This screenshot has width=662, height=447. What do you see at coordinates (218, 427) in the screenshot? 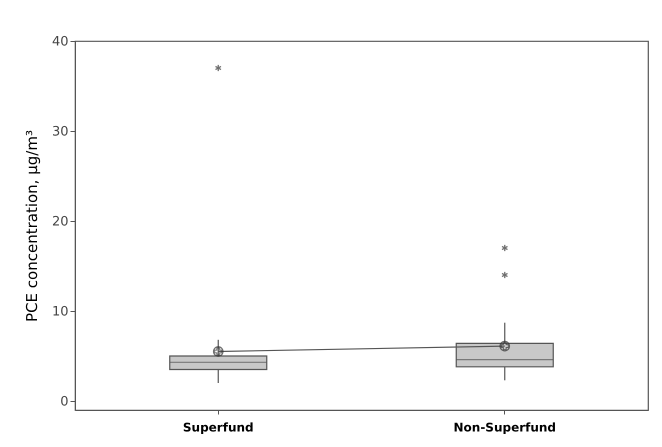
I see `x-tick-label: Superfund` at bounding box center [218, 427].